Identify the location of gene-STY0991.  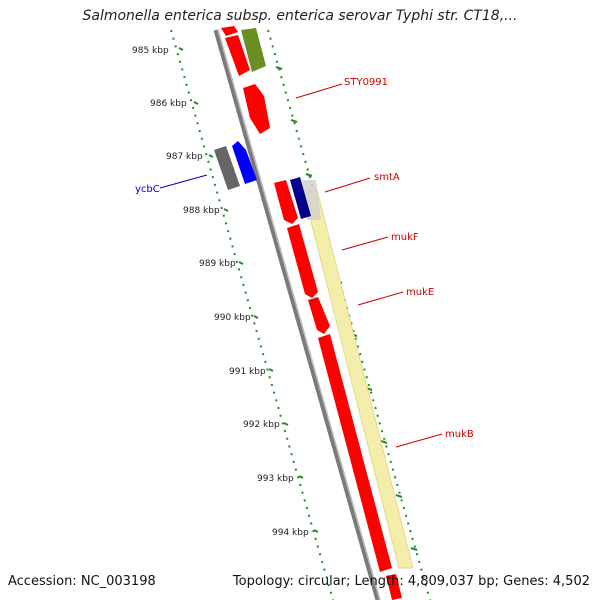
(256, 109).